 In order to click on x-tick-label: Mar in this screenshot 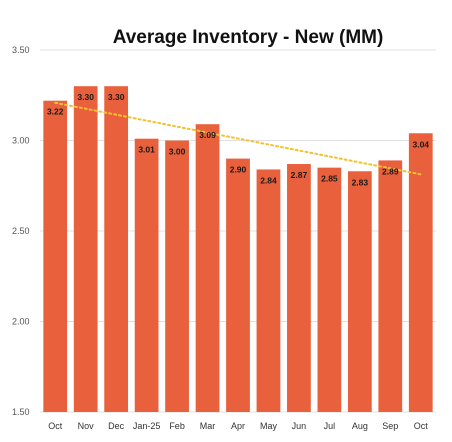, I will do `click(208, 426)`.